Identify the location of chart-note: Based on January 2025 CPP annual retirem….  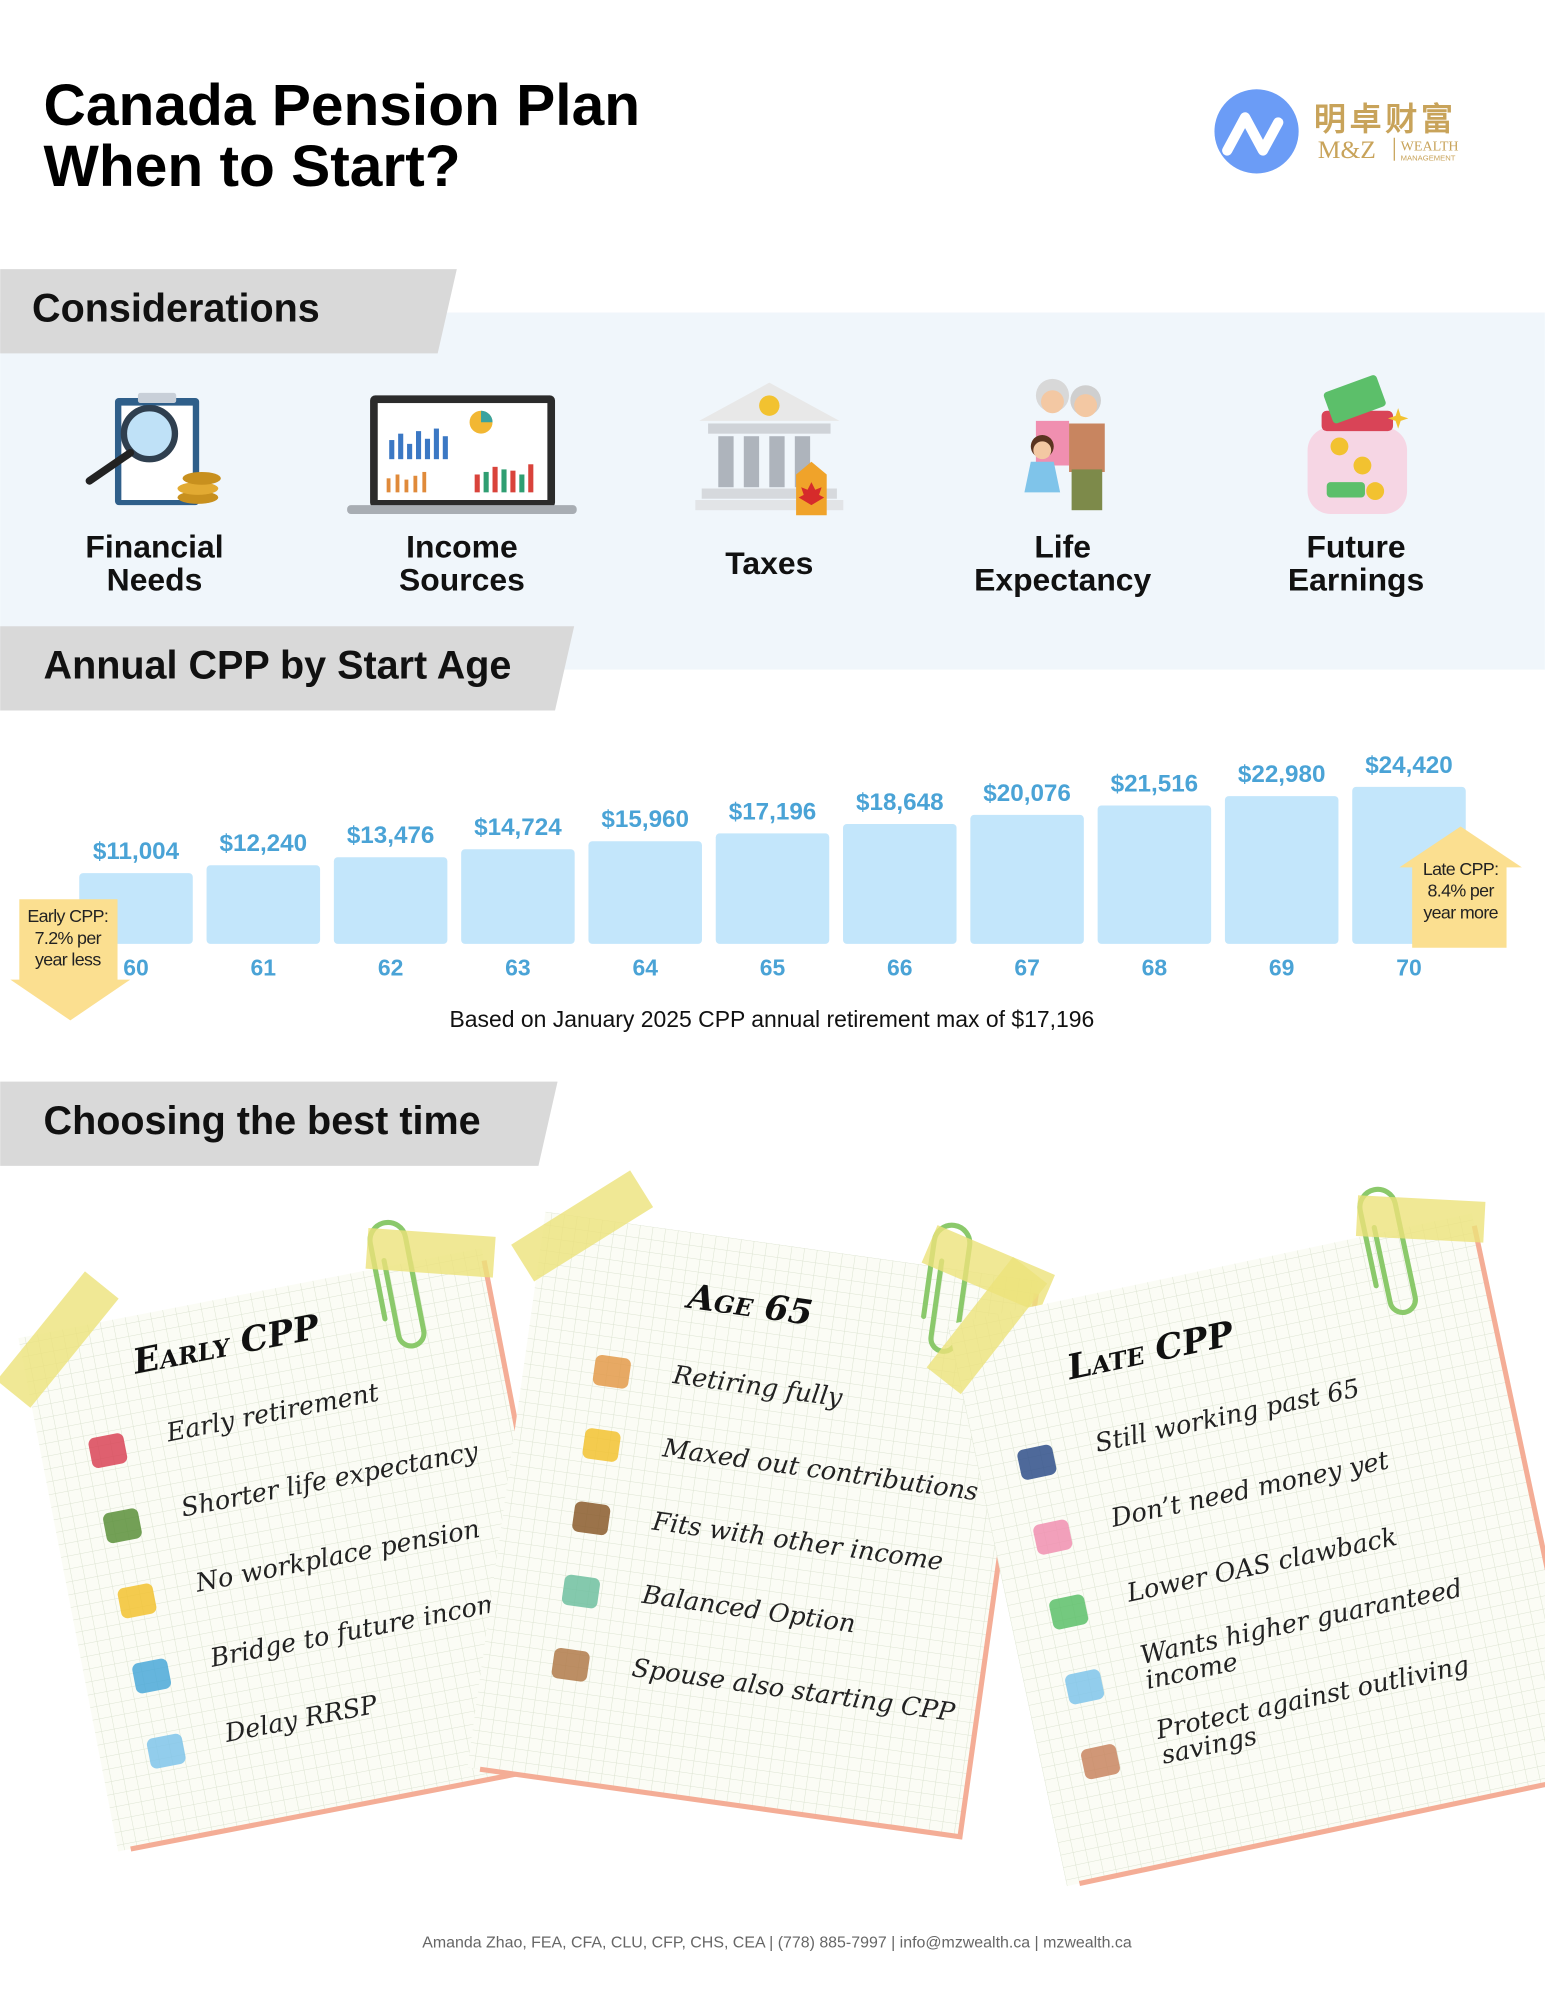
(771, 1019).